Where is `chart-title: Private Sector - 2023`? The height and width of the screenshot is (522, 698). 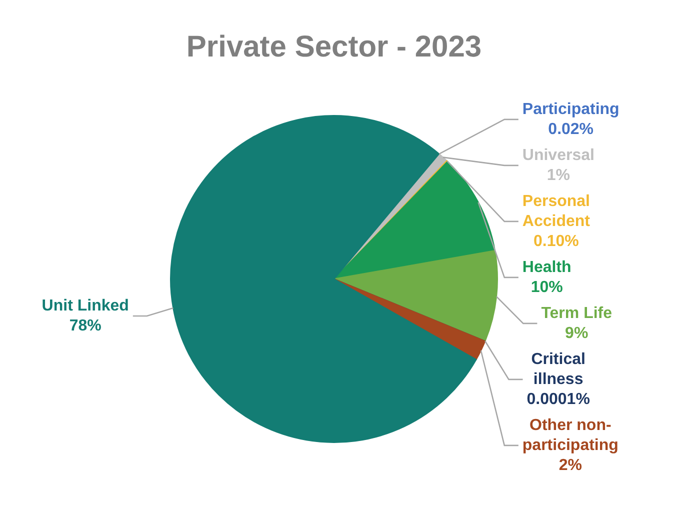 chart-title: Private Sector - 2023 is located at coordinates (334, 47).